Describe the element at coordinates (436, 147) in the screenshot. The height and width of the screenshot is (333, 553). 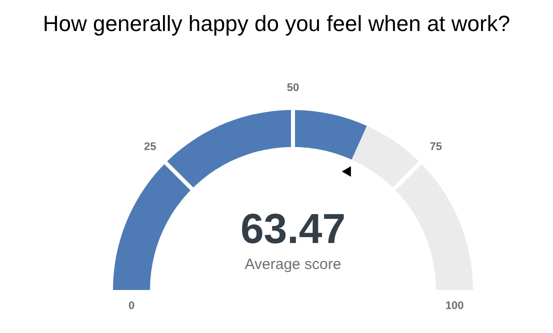
I see `text: 75` at that location.